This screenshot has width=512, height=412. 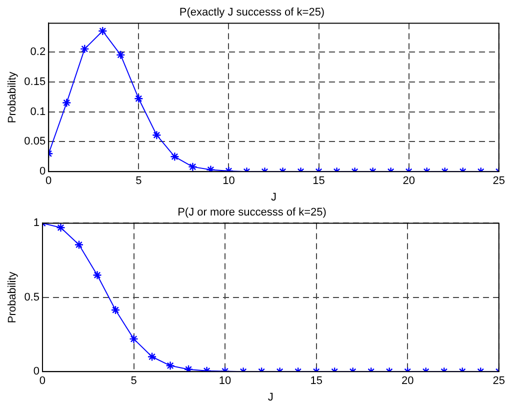 What do you see at coordinates (36, 223) in the screenshot?
I see `y-tick-label: 1` at bounding box center [36, 223].